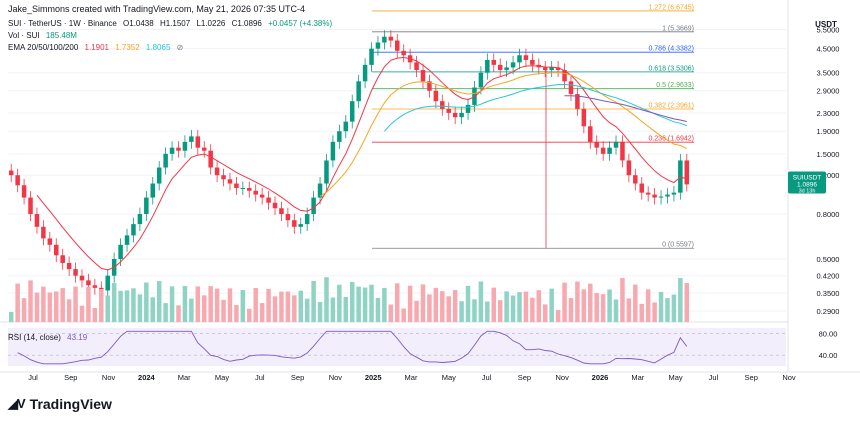  I want to click on time-tick-label: Nov, so click(789, 377).